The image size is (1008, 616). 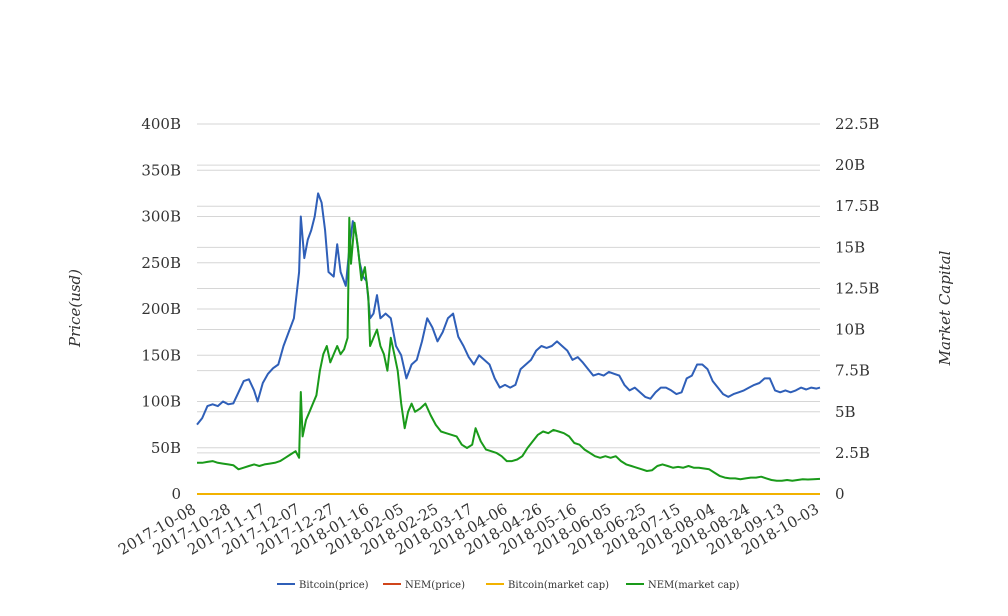 I want to click on right-tick-label: 2.5B, so click(x=852, y=453).